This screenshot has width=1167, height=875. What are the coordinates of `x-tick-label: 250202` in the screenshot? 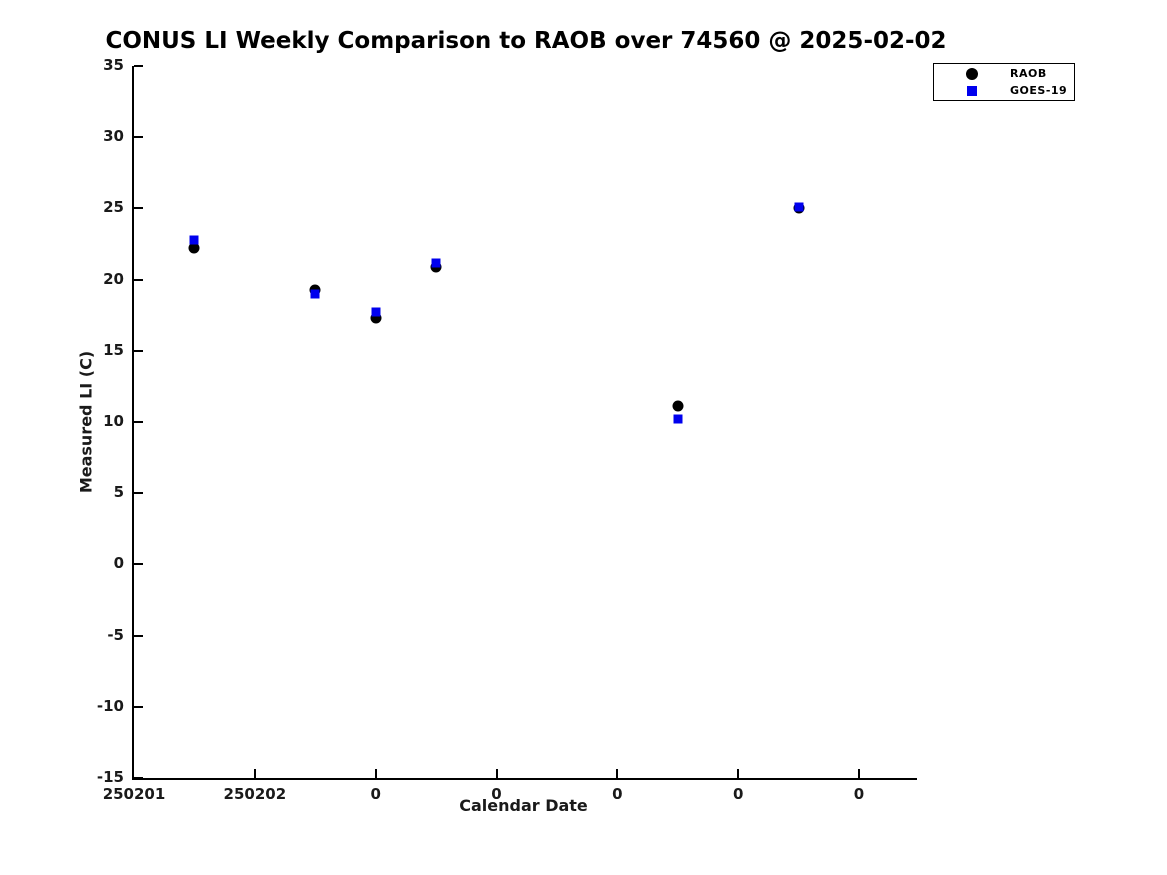 It's located at (255, 794).